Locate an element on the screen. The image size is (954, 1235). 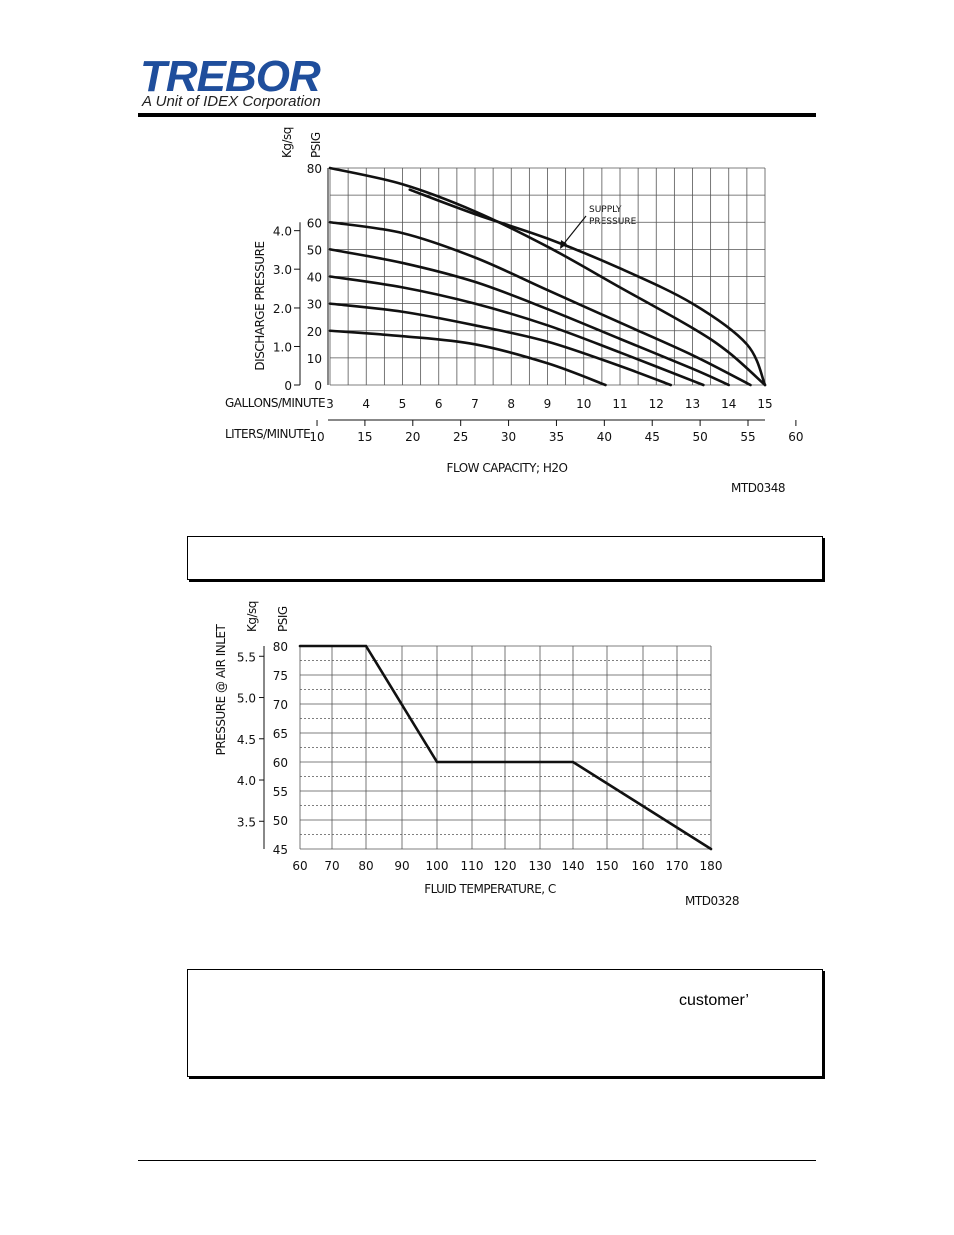
chart2-x-tick: 170 is located at coordinates (677, 866).